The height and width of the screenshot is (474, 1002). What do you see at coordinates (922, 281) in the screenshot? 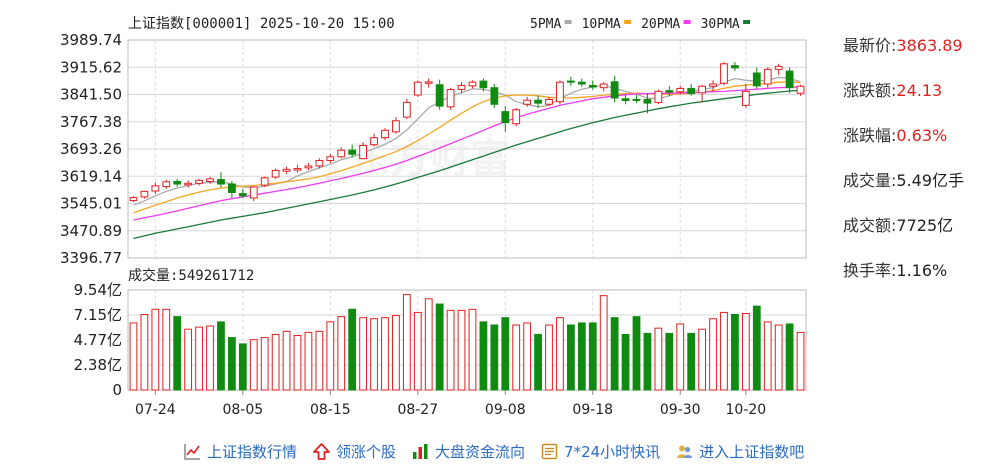
I see `stat-turnover-rate: 换手率:1.16%` at bounding box center [922, 281].